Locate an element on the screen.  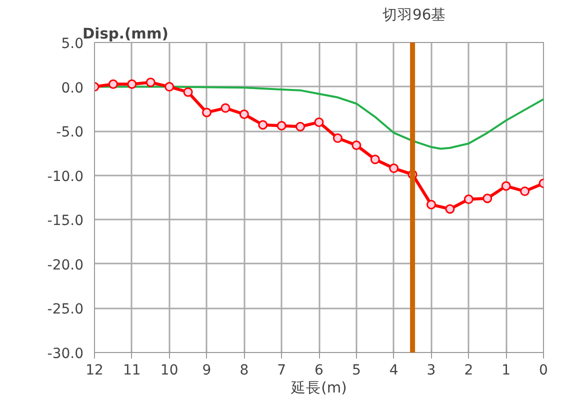
x-tick-label: 1 is located at coordinates (506, 370).